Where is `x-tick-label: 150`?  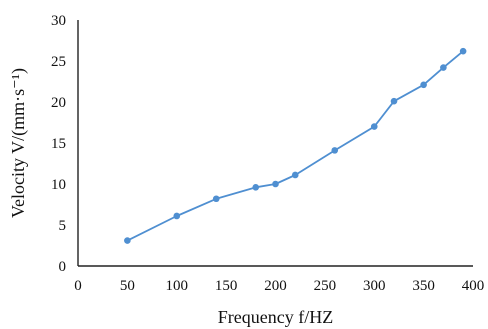 x-tick-label: 150 is located at coordinates (226, 286).